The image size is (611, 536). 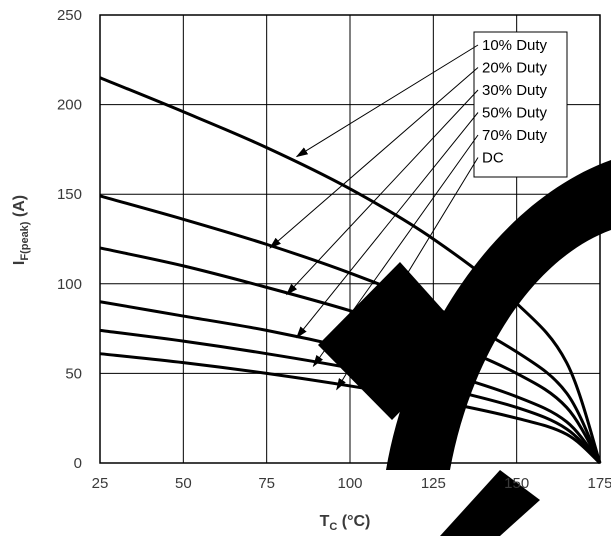 I want to click on x-axis-title-sub: C, so click(x=333, y=527).